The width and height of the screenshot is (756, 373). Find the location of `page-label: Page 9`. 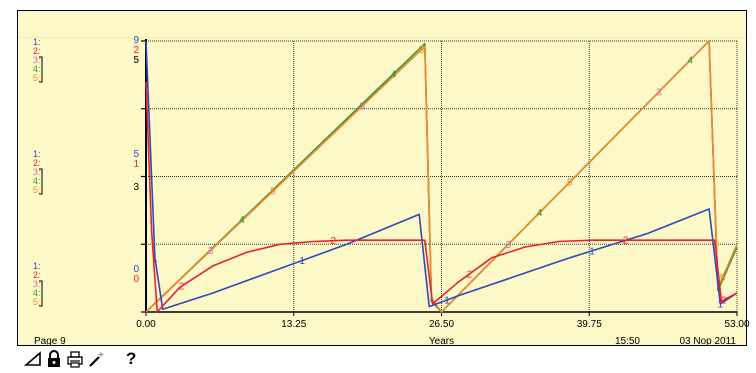

page-label: Page 9 is located at coordinates (50, 341).